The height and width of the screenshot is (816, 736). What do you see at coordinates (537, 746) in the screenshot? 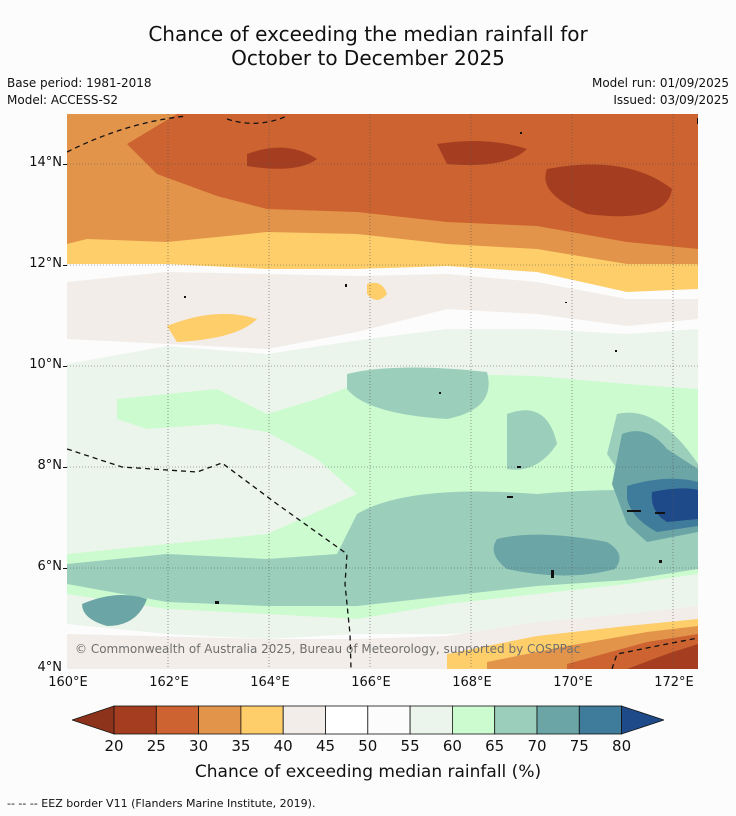
I see `colorbar-tick-label: 70` at bounding box center [537, 746].